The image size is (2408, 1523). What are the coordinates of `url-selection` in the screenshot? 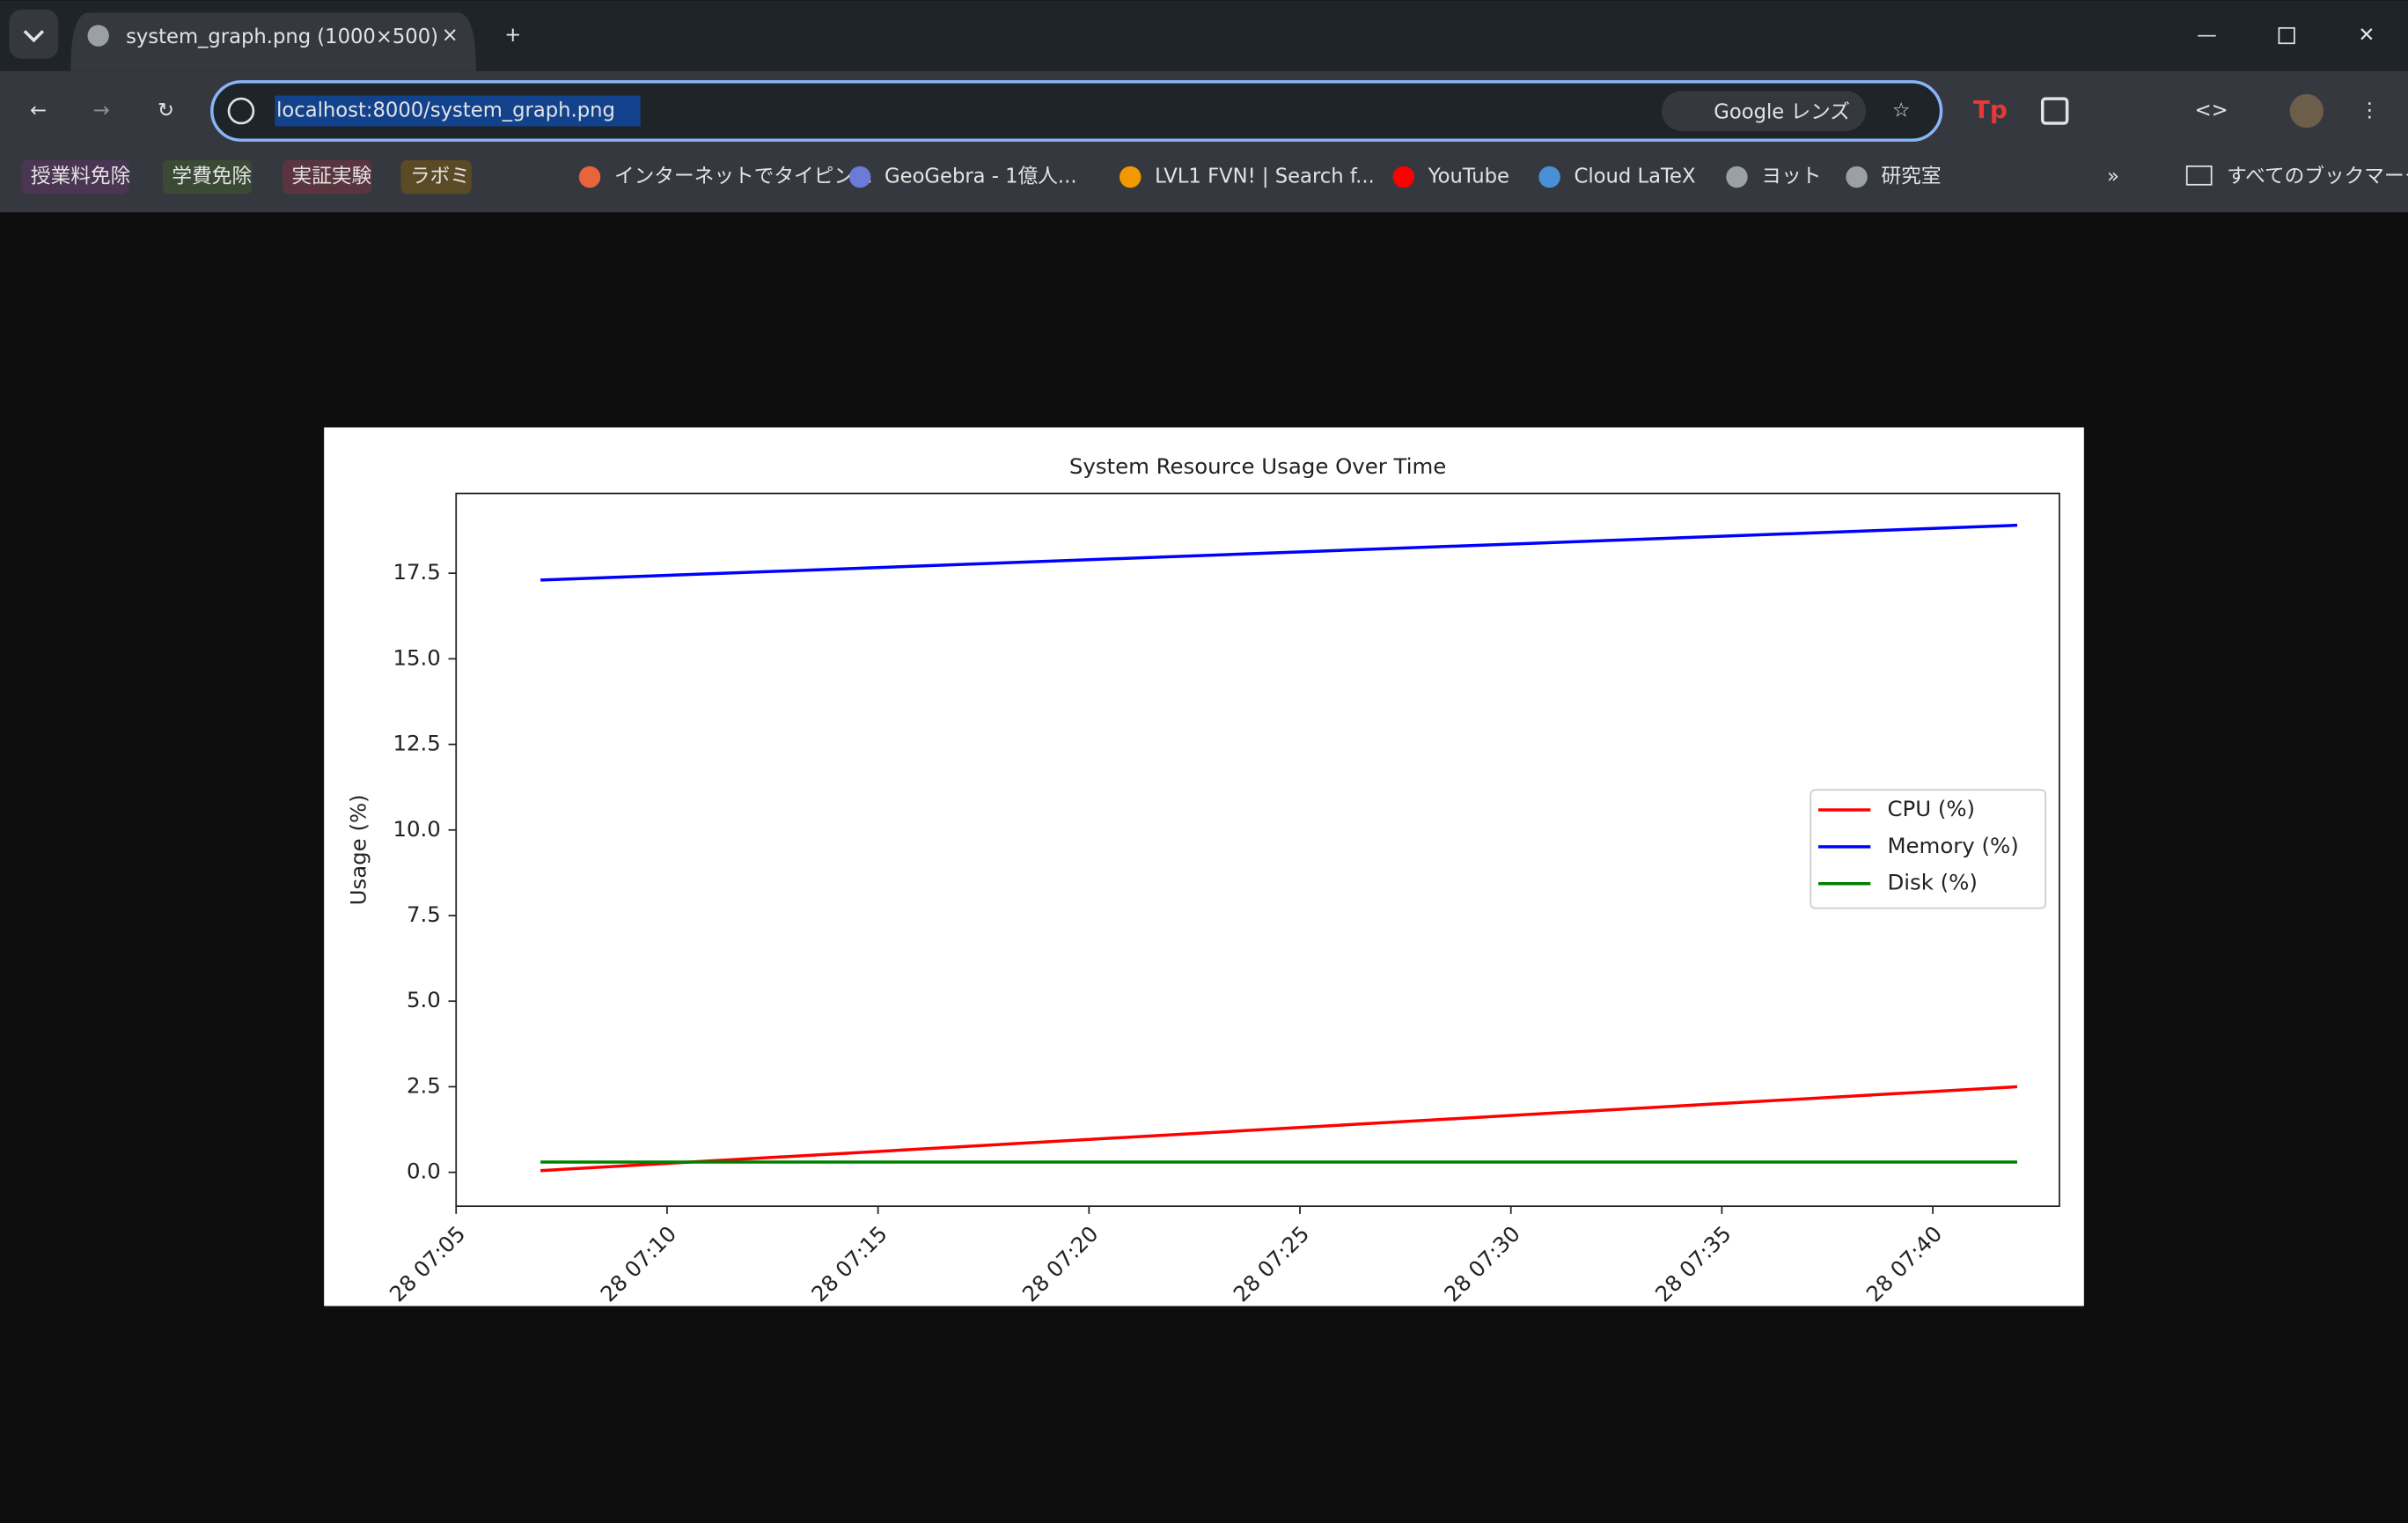 It's located at (458, 111).